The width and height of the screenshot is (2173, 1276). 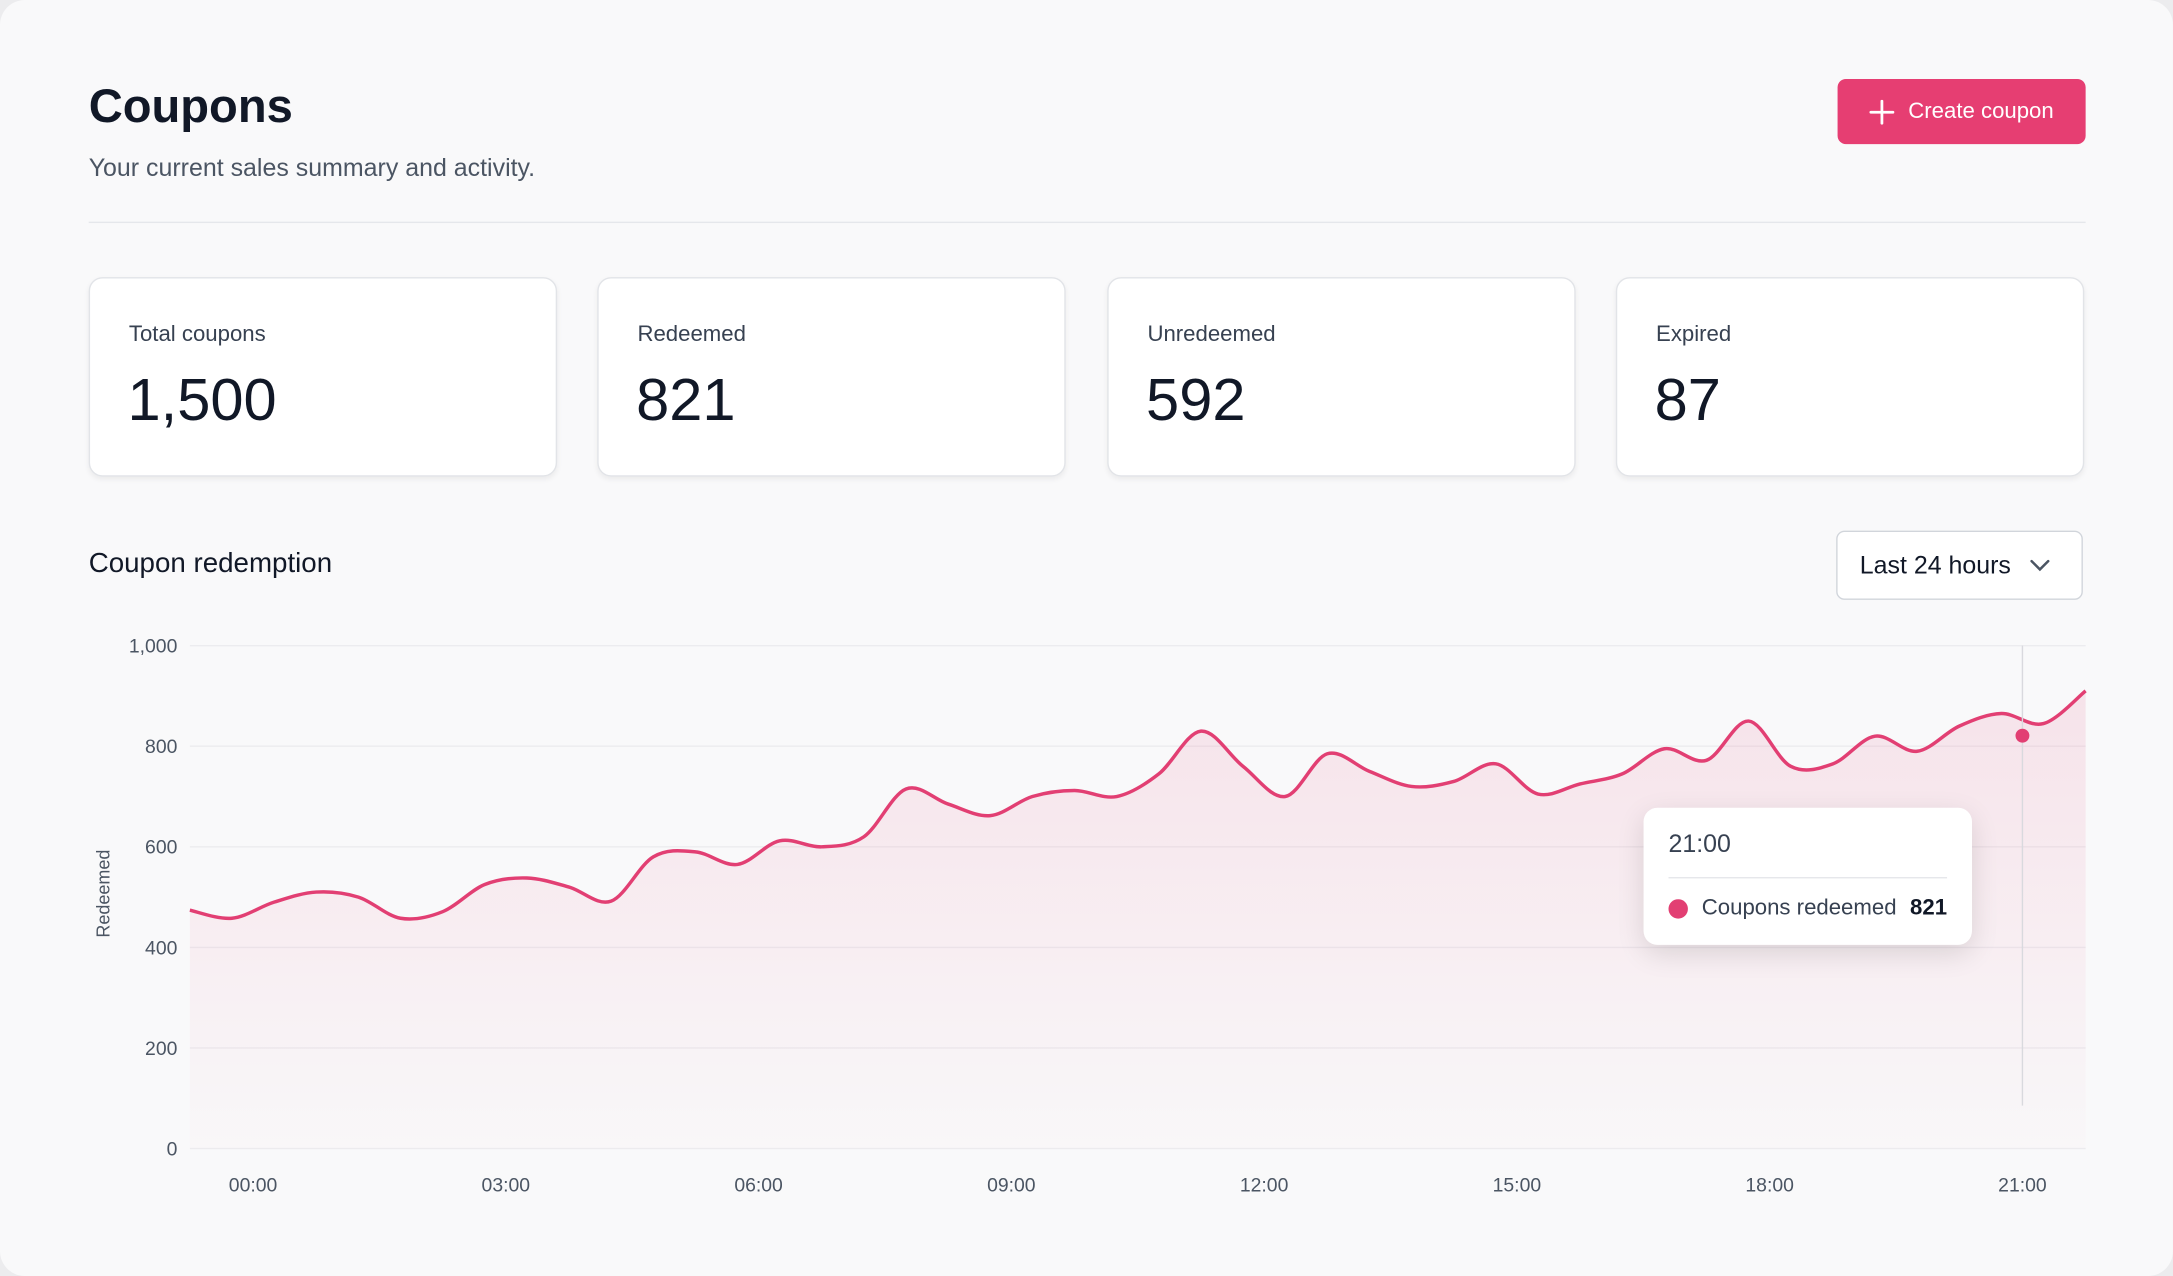 I want to click on y-axis-label: Redeemed, so click(x=103, y=894).